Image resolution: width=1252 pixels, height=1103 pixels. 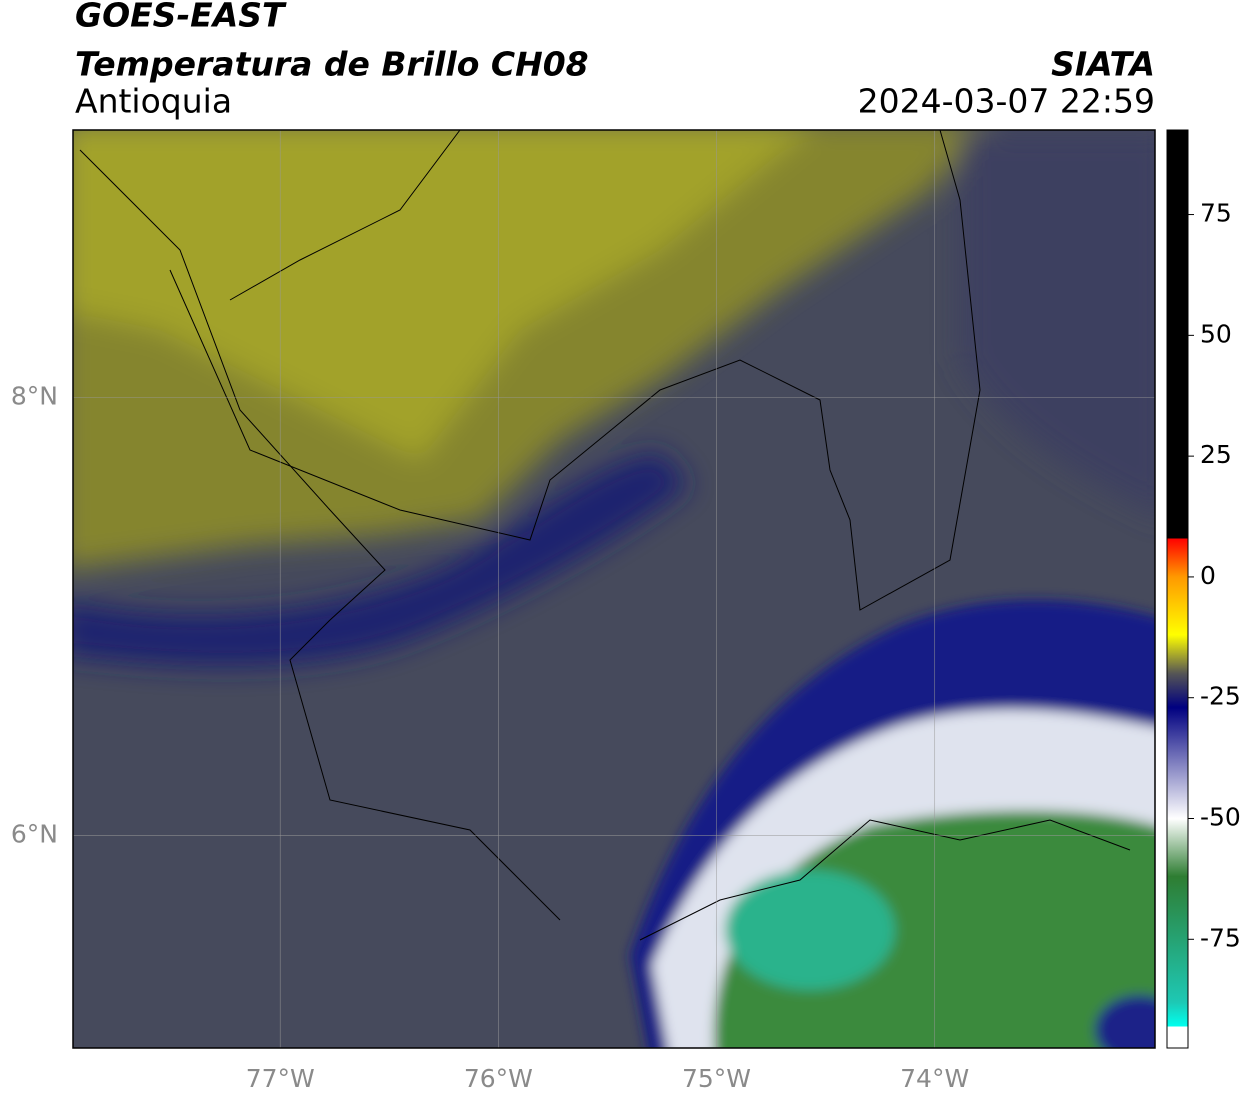 What do you see at coordinates (1103, 64) in the screenshot?
I see `source: SIATA` at bounding box center [1103, 64].